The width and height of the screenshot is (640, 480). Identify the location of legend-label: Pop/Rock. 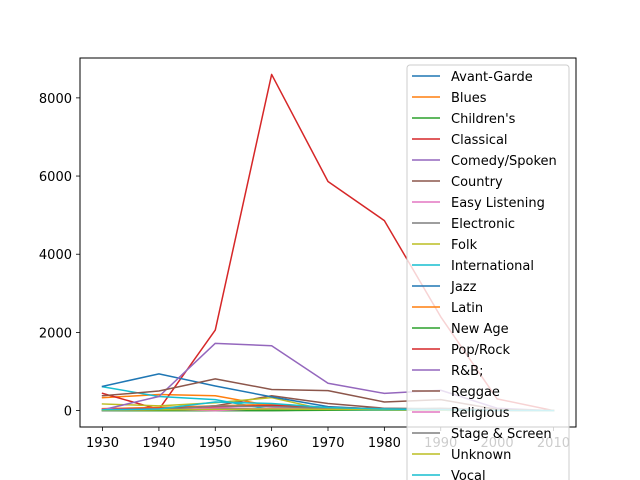
(481, 350).